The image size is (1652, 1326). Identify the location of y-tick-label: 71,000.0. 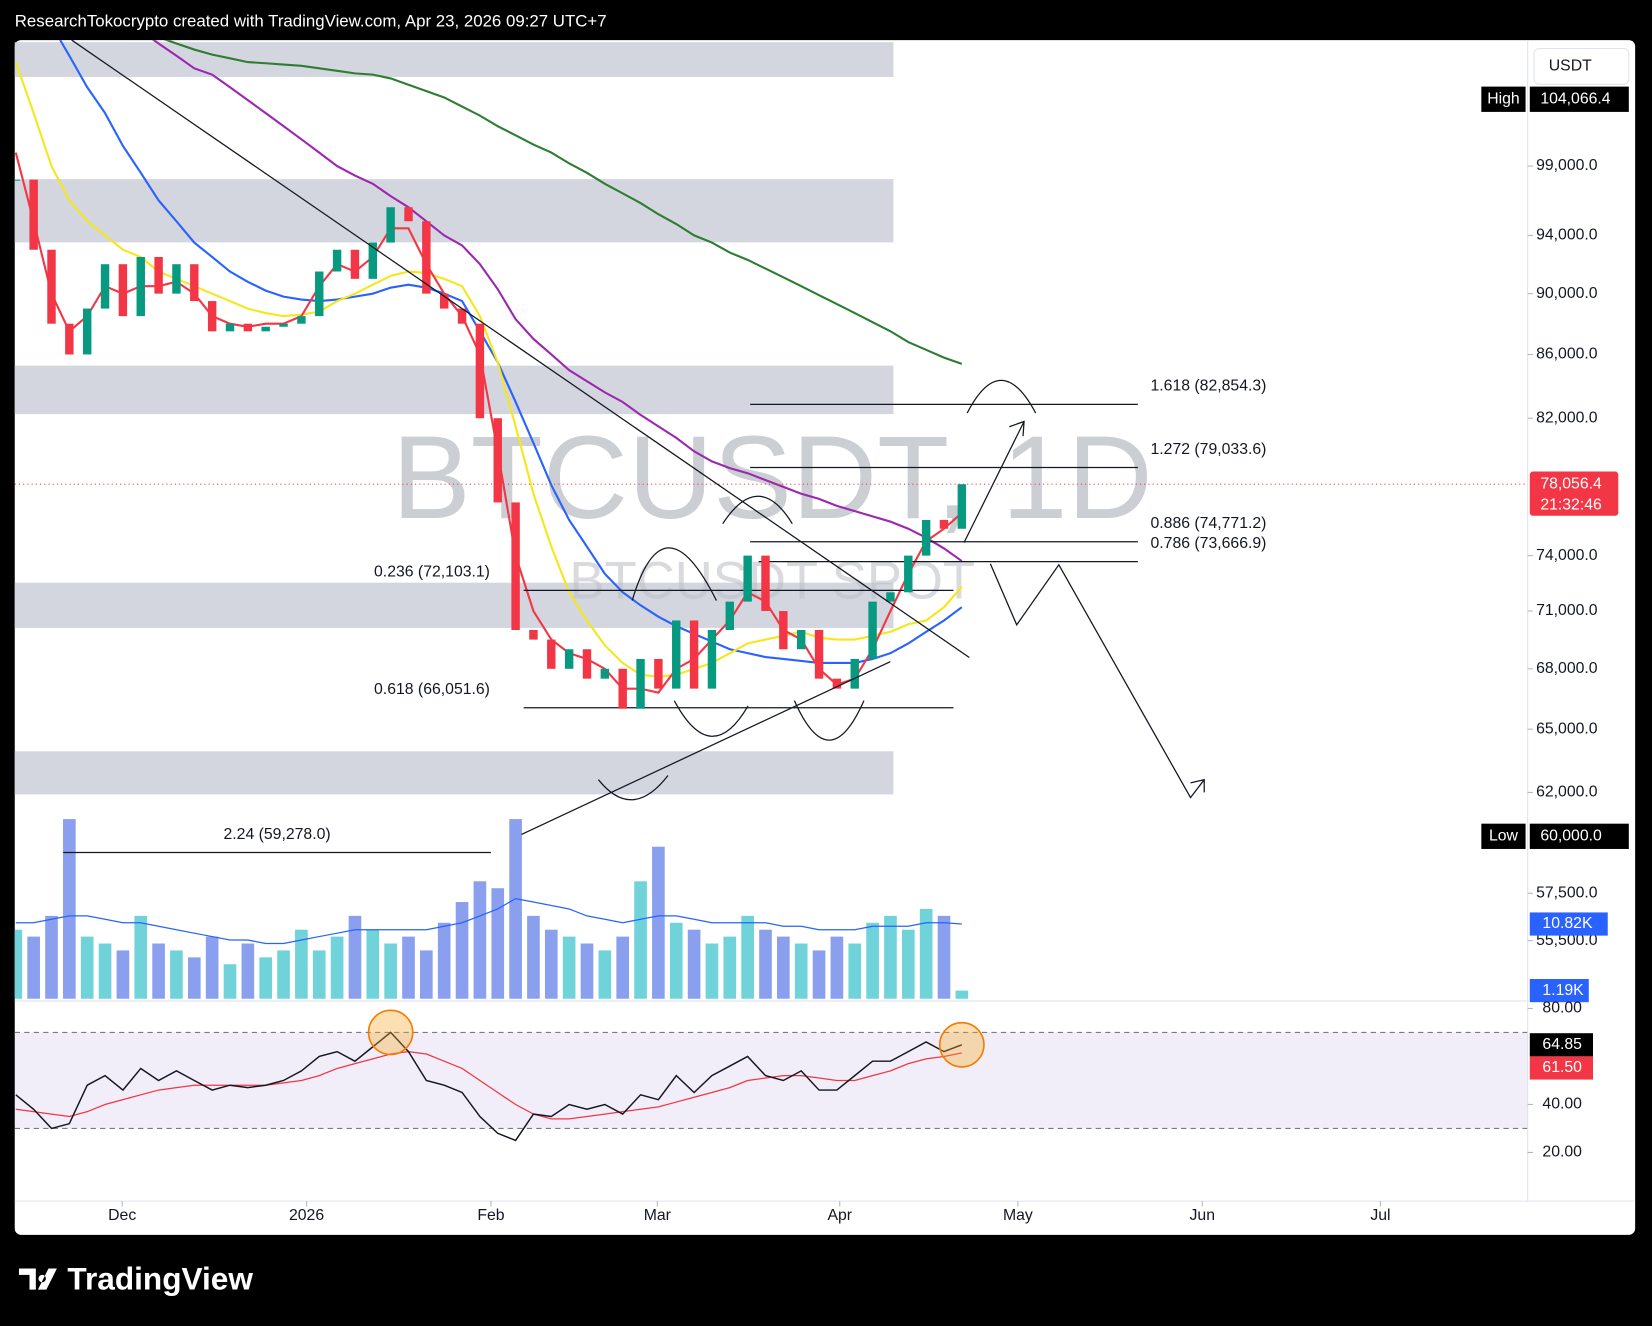
(1567, 610).